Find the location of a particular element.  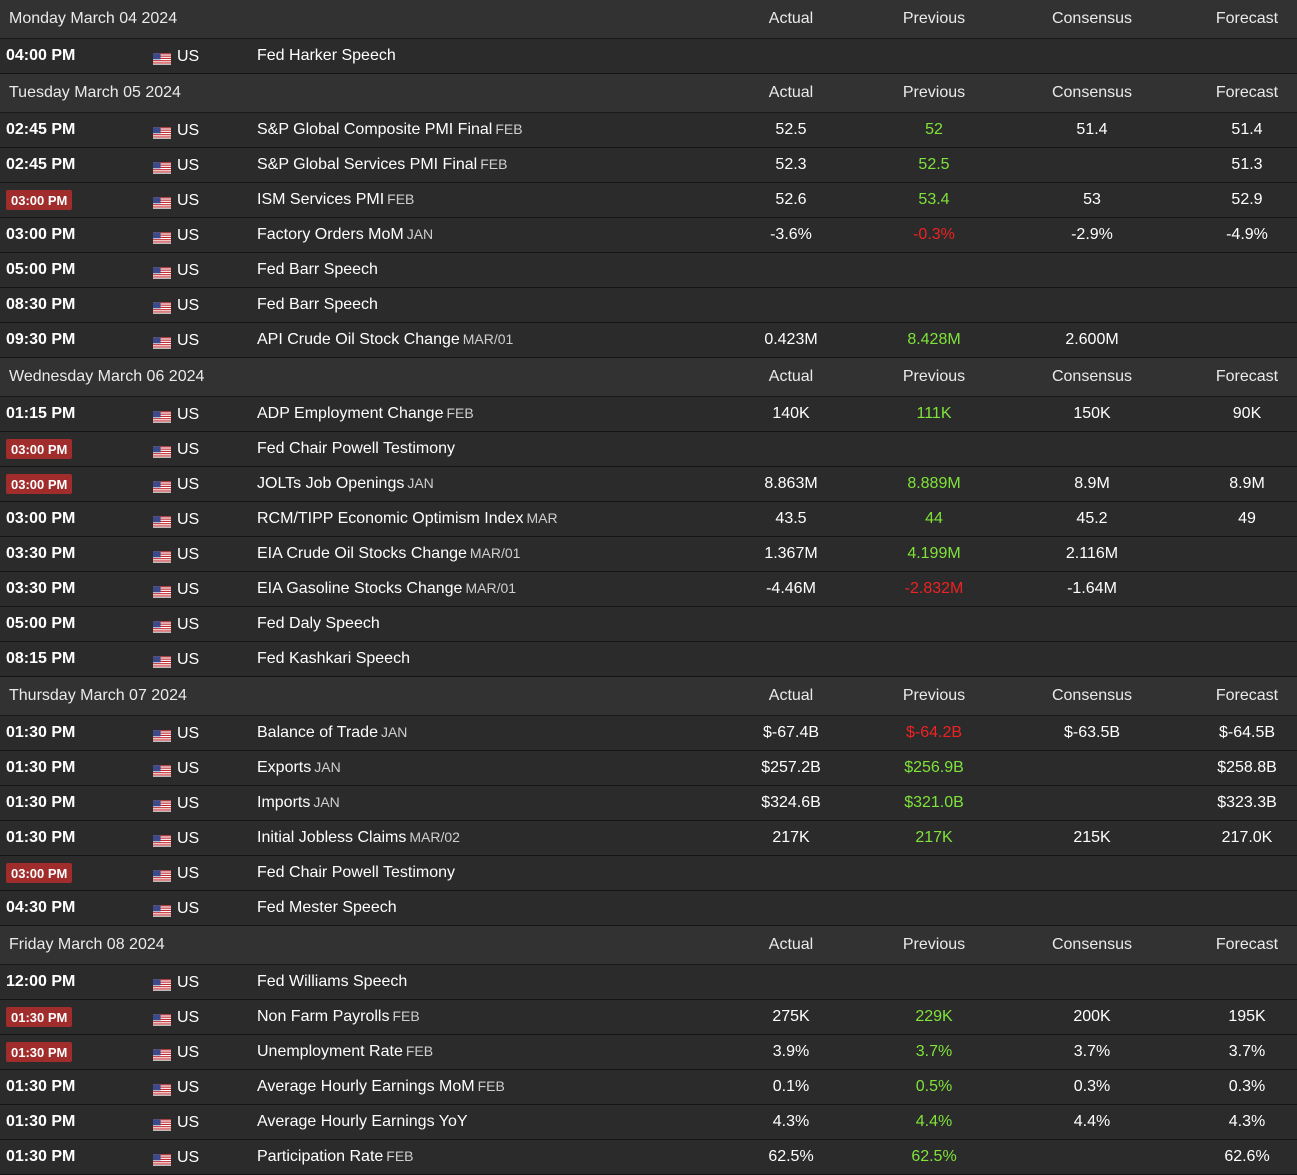

event-row: 05:00 PM US Fed Daly Speech is located at coordinates (648, 624).